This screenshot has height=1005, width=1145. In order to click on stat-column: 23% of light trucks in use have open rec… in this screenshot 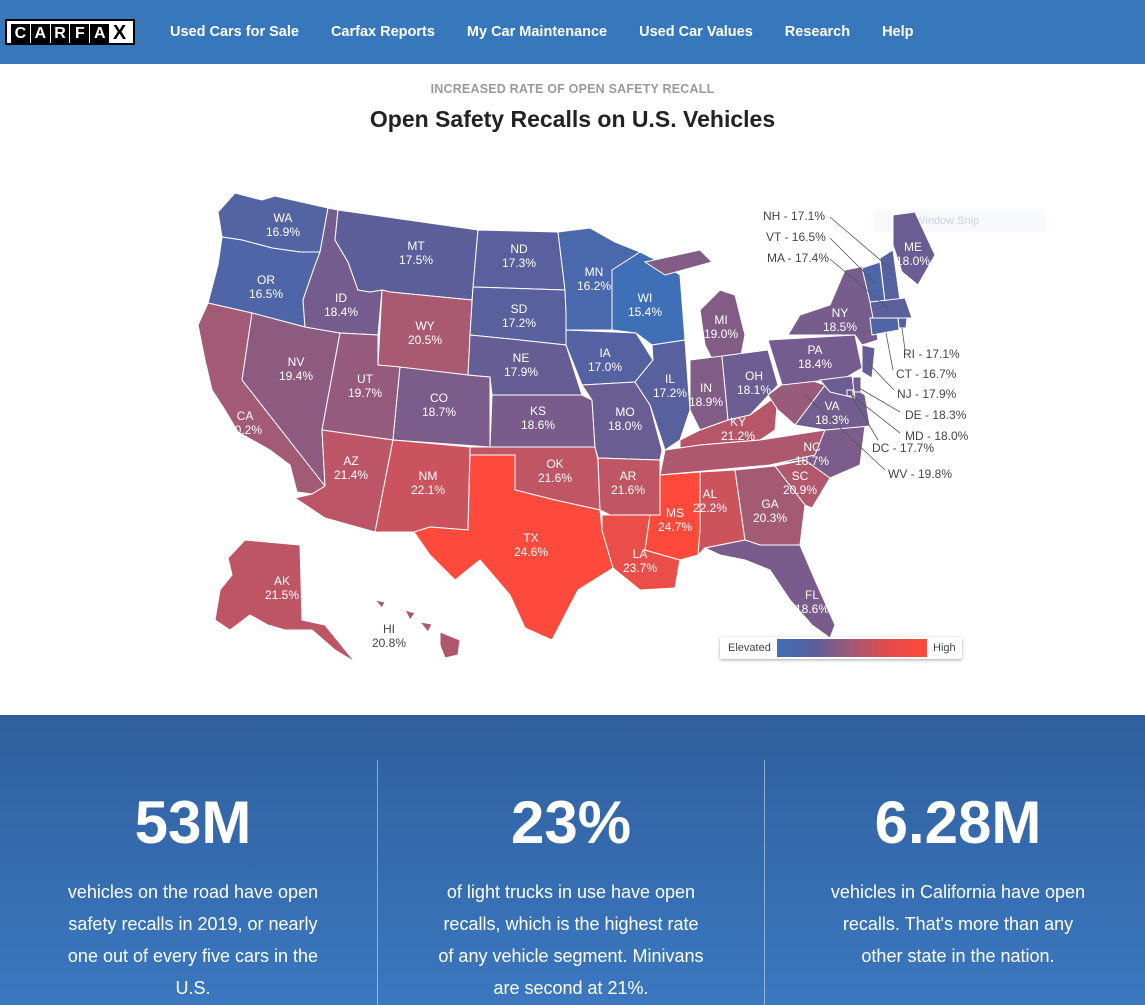, I will do `click(571, 860)`.